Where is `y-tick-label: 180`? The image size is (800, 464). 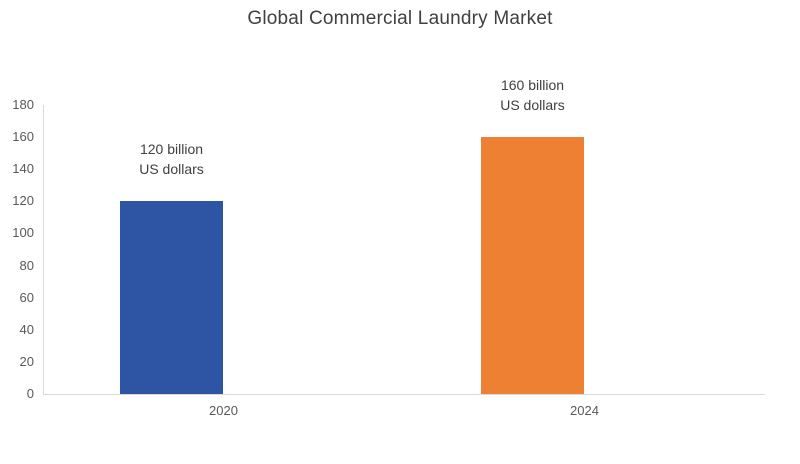 y-tick-label: 180 is located at coordinates (23, 104).